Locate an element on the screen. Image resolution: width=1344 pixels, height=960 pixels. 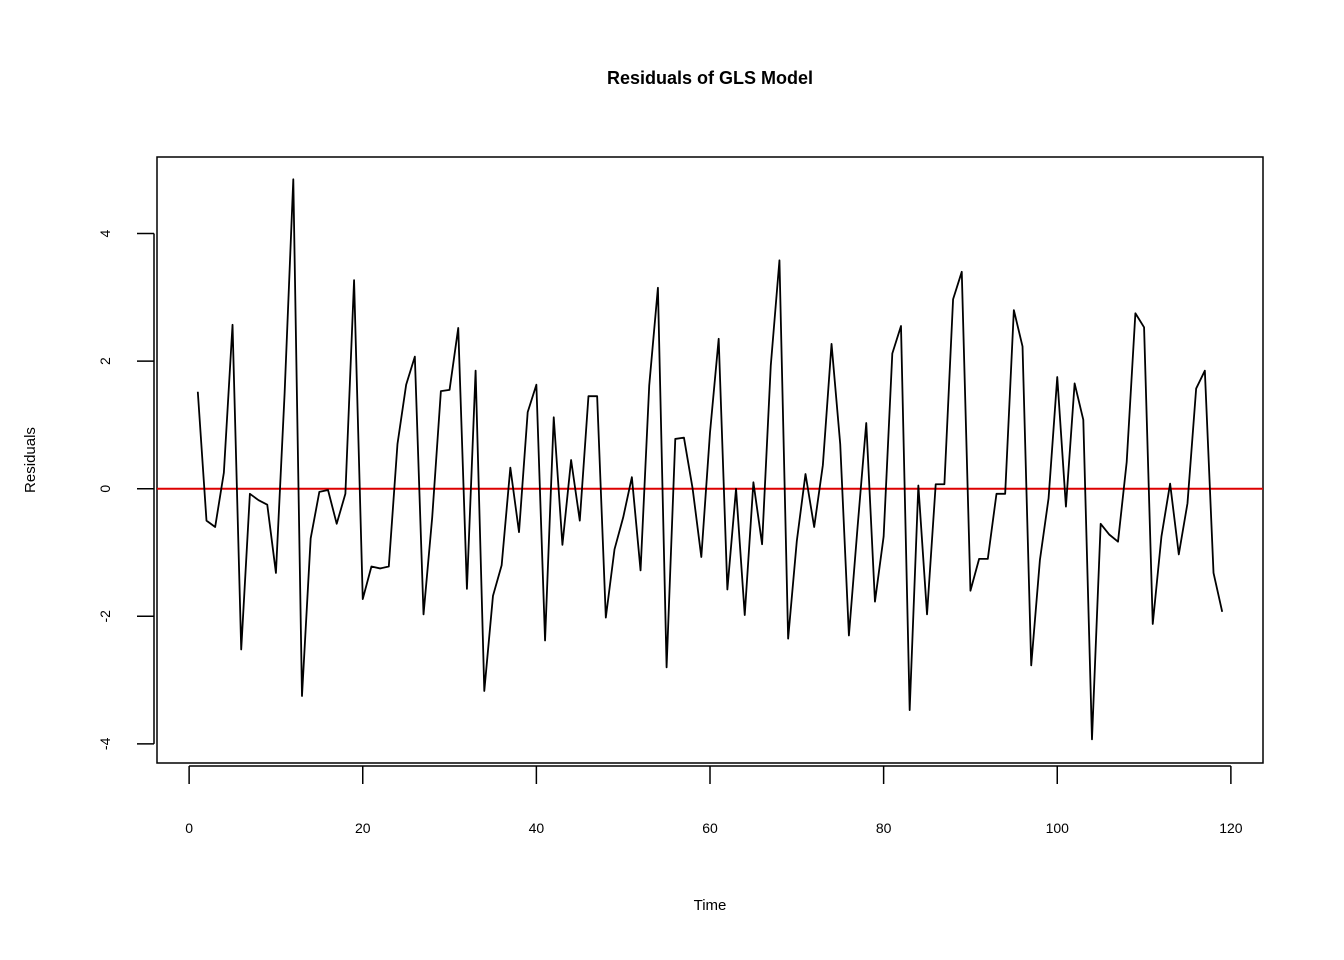
x-tick-label: 100 is located at coordinates (1058, 828).